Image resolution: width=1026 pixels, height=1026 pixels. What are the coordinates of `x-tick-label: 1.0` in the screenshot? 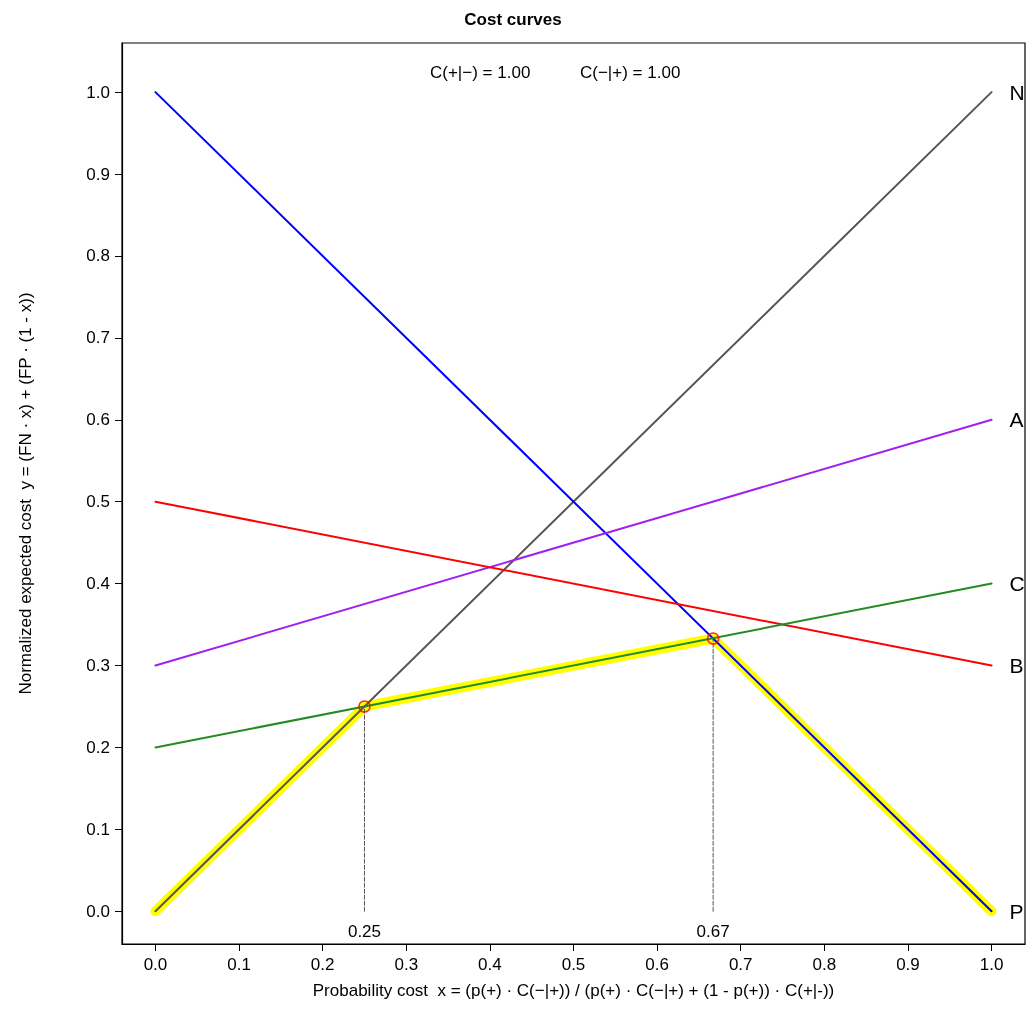 It's located at (991, 964).